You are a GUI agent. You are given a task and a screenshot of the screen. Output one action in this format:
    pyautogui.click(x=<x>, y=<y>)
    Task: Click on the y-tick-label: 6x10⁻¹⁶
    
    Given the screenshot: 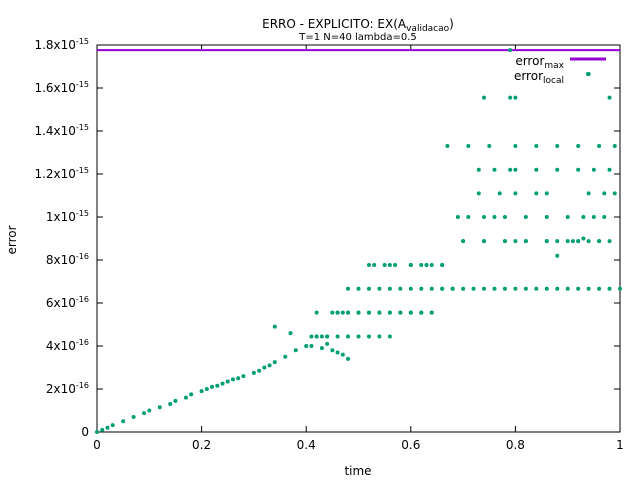 What is the action you would take?
    pyautogui.click(x=67, y=302)
    